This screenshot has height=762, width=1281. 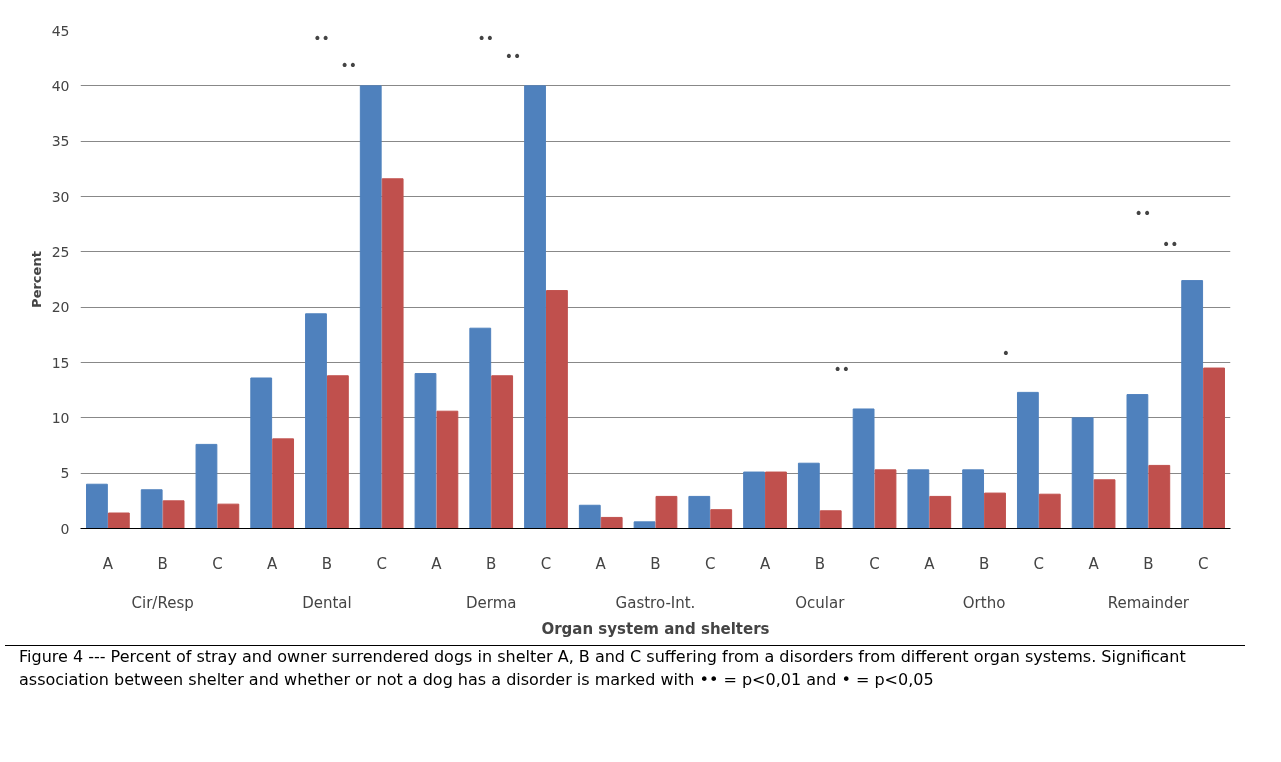 What do you see at coordinates (36, 279) in the screenshot?
I see `y-axis-title: Percent` at bounding box center [36, 279].